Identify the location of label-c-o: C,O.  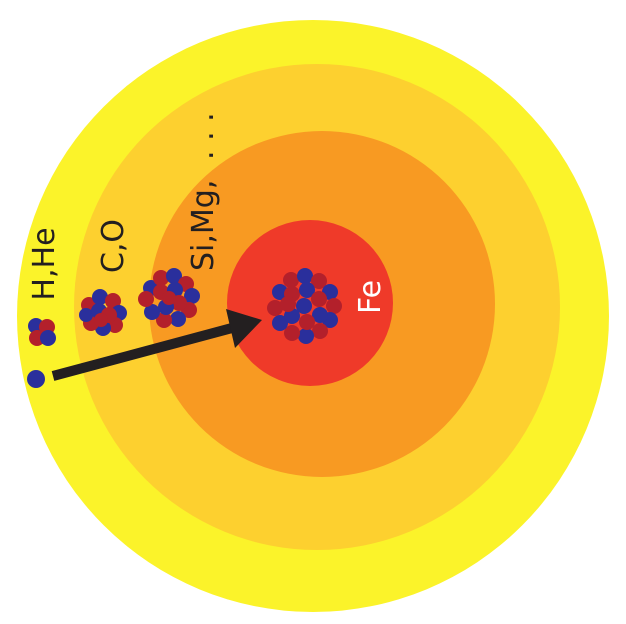
(113, 246).